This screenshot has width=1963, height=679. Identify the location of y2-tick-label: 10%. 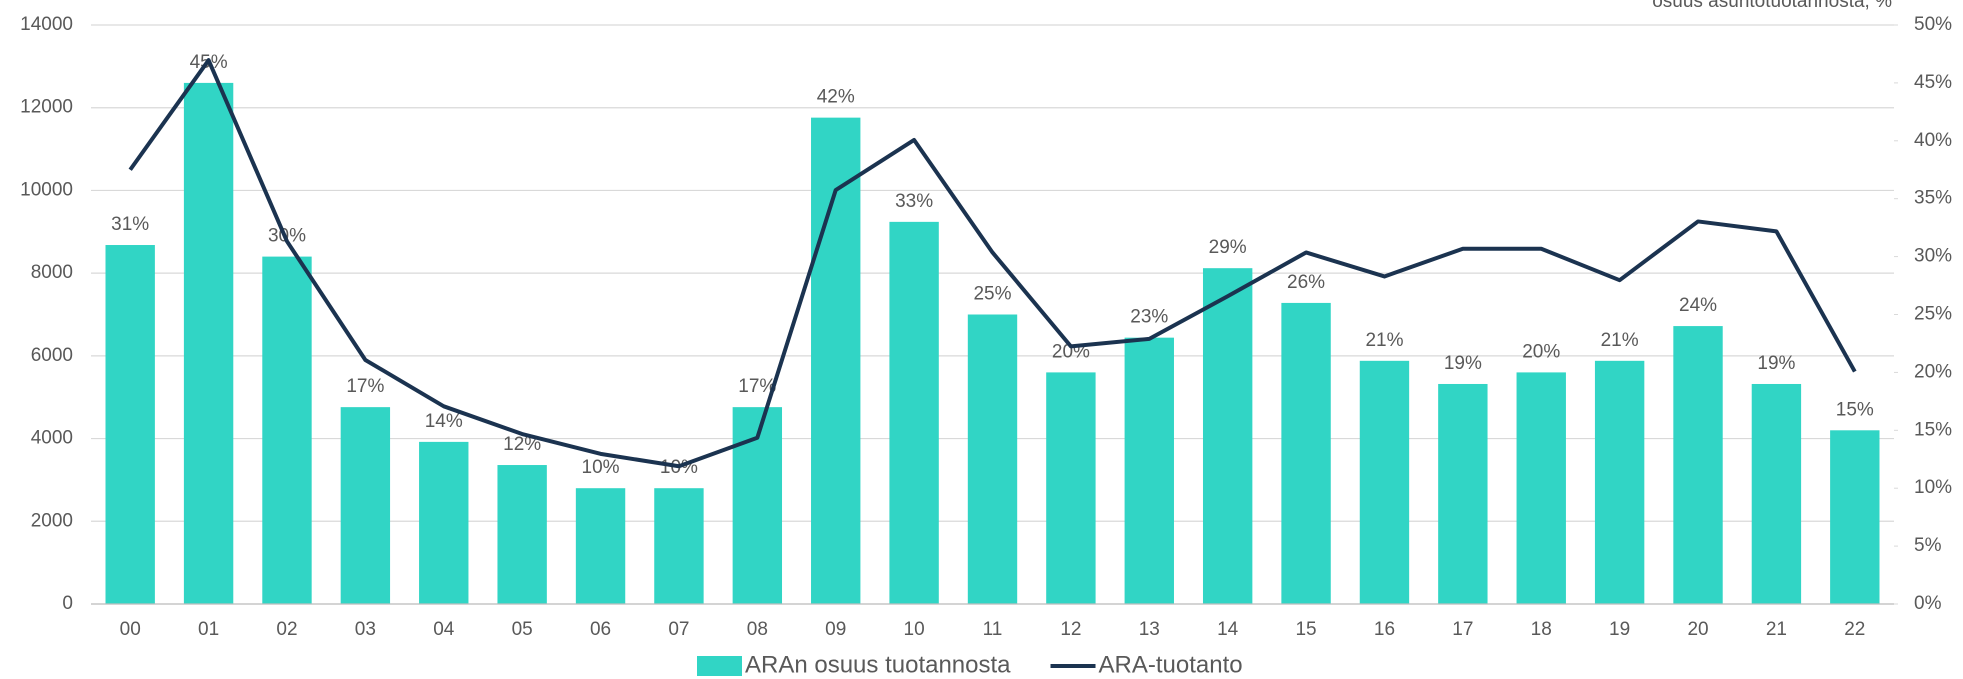
(1933, 487).